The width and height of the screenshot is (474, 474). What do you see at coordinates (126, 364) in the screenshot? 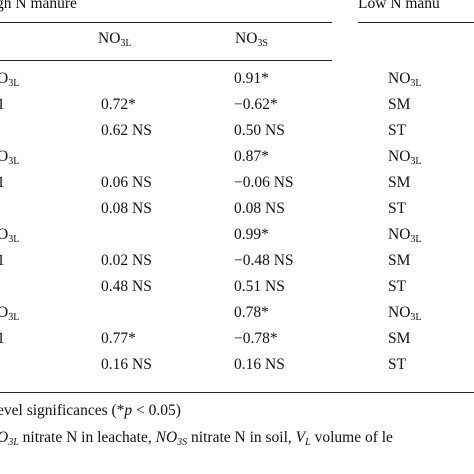
I see `cell-no3l: 0.16 NS` at bounding box center [126, 364].